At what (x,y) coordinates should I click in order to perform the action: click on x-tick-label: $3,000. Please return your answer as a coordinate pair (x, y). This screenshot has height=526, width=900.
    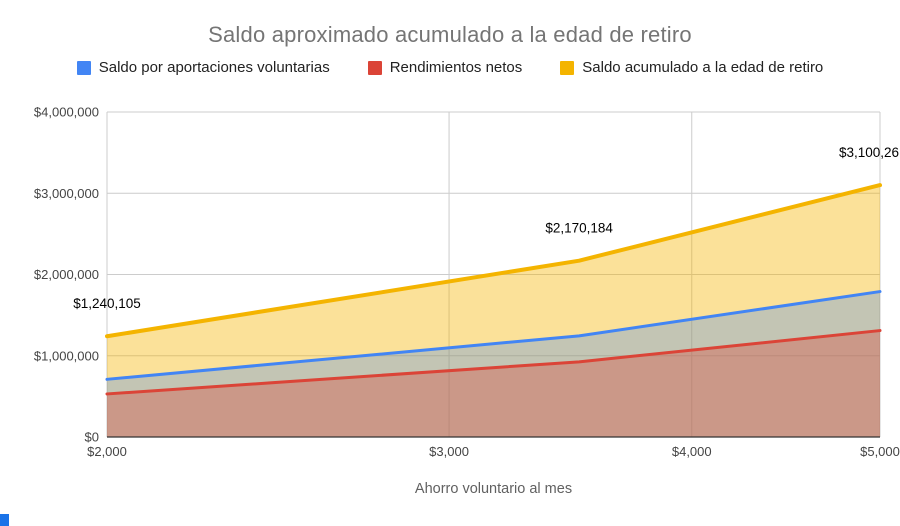
    Looking at the image, I should click on (449, 451).